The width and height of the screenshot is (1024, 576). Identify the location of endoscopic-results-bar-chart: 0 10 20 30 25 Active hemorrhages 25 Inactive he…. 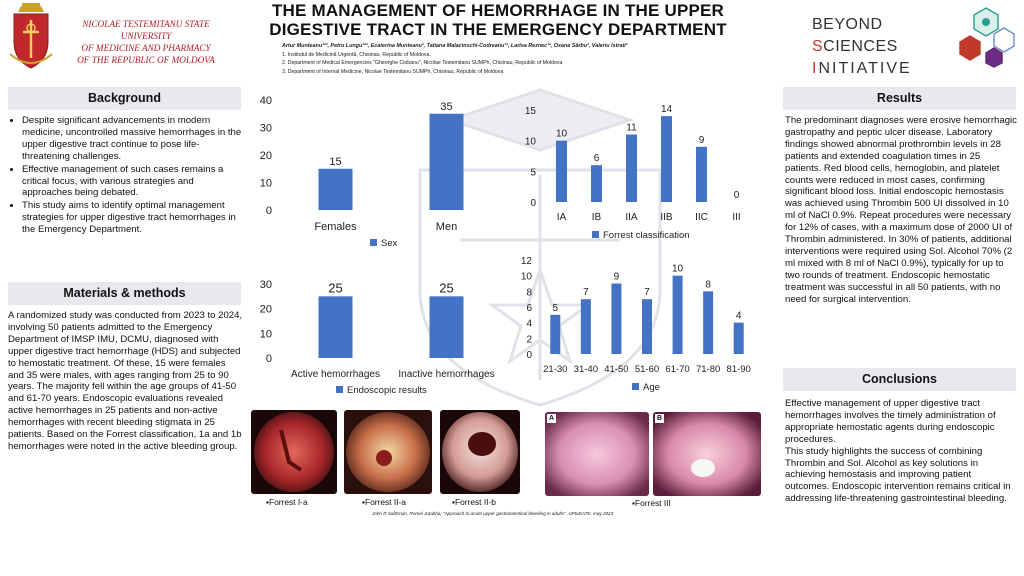
(377, 337).